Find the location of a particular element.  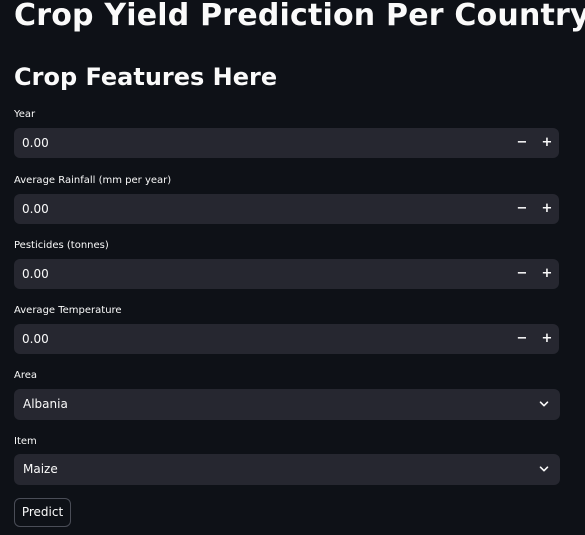

pesticides-input: 0.00 − + is located at coordinates (286, 274).